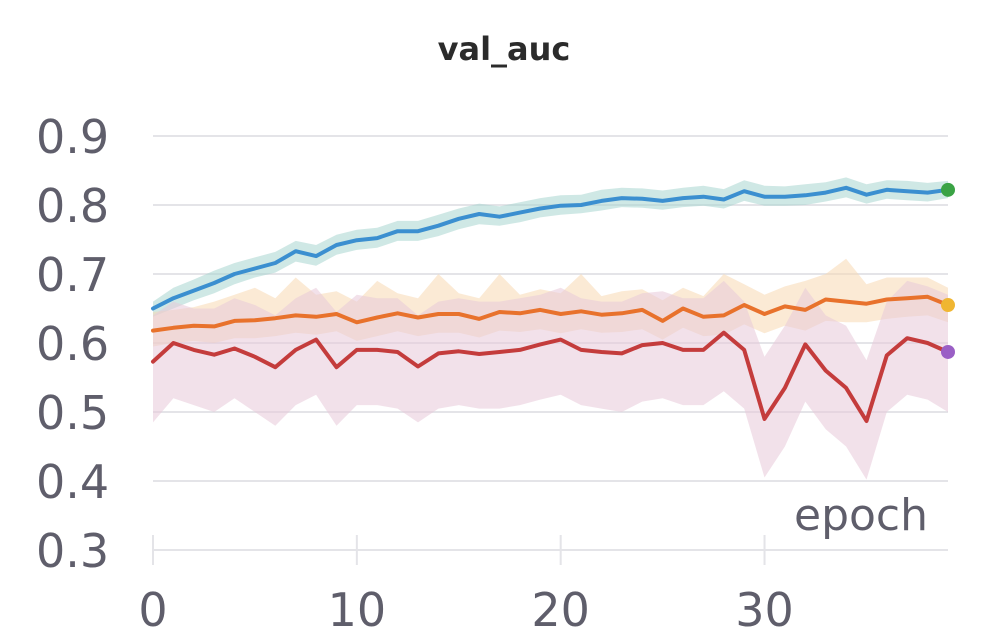 The height and width of the screenshot is (642, 1008). I want to click on series-2-line, so click(550, 313).